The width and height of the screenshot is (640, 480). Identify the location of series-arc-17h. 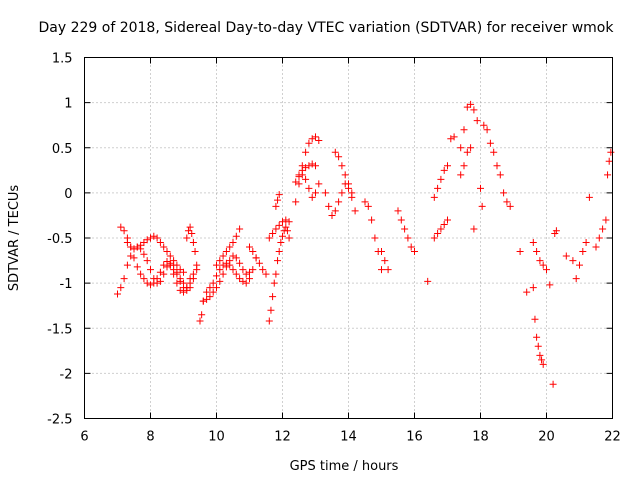
(464, 126).